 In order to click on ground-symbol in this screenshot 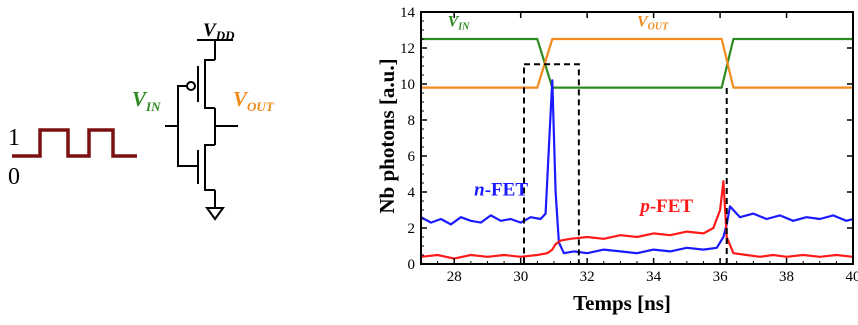, I will do `click(215, 213)`.